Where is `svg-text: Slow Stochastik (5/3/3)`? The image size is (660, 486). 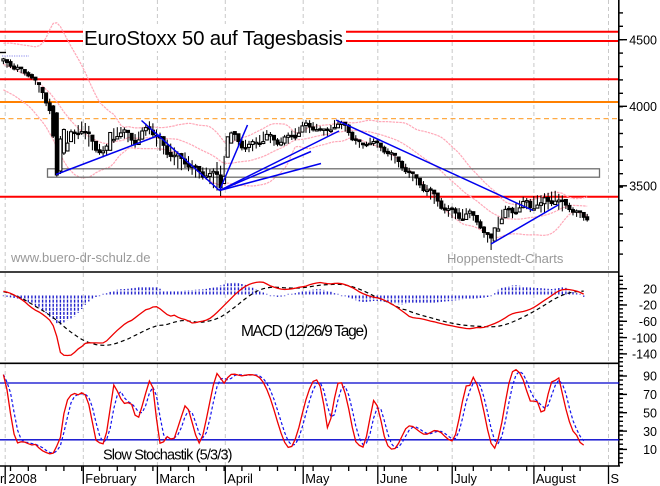
svg-text: Slow Stochastik (5/3/3) is located at coordinates (168, 455).